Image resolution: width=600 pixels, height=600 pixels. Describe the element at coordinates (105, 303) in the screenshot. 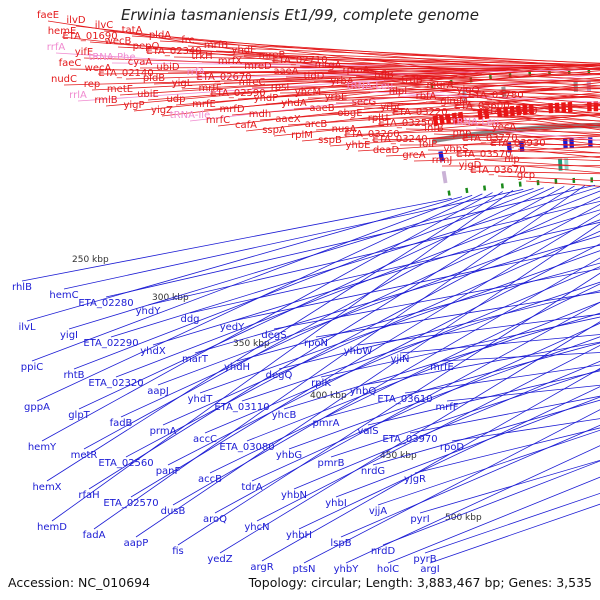

I see `reverse-gene-label: ETA_02280` at that location.